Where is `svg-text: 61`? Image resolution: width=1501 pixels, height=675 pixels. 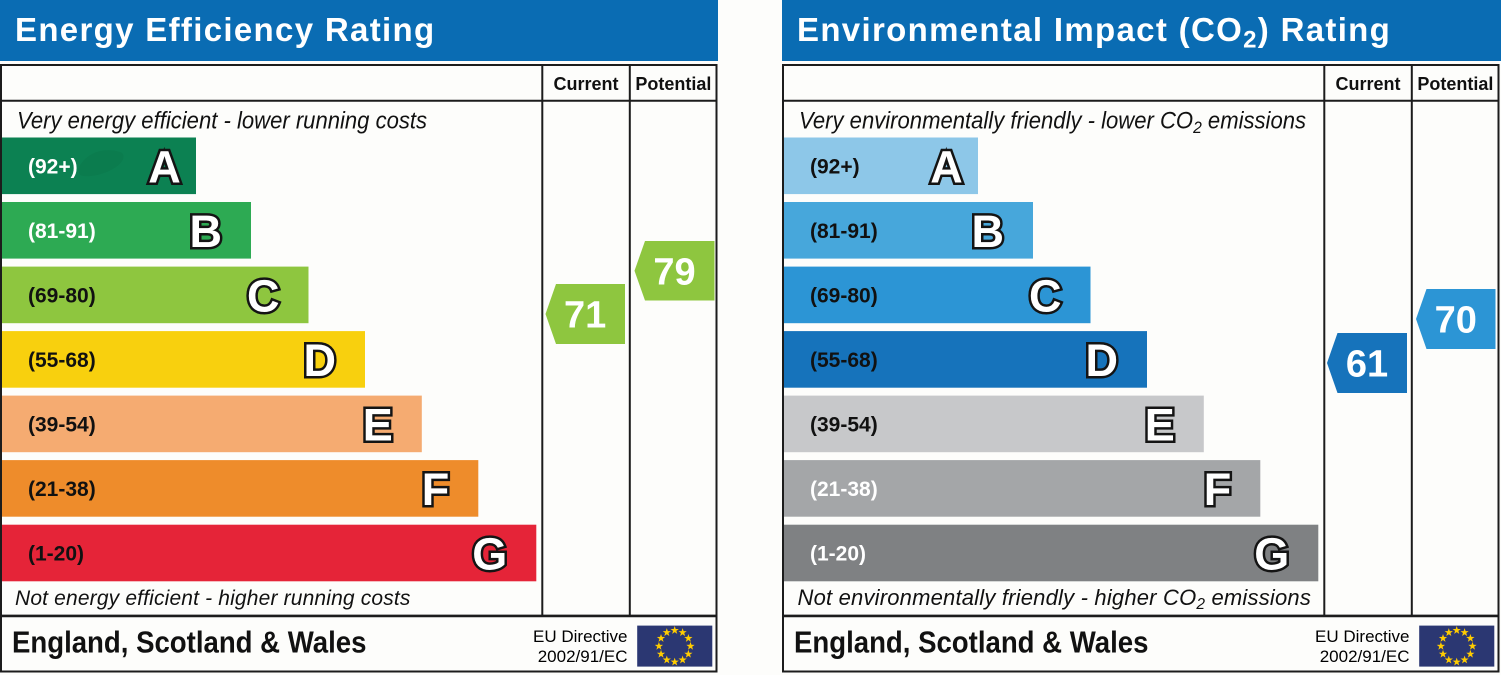 svg-text: 61 is located at coordinates (1367, 365).